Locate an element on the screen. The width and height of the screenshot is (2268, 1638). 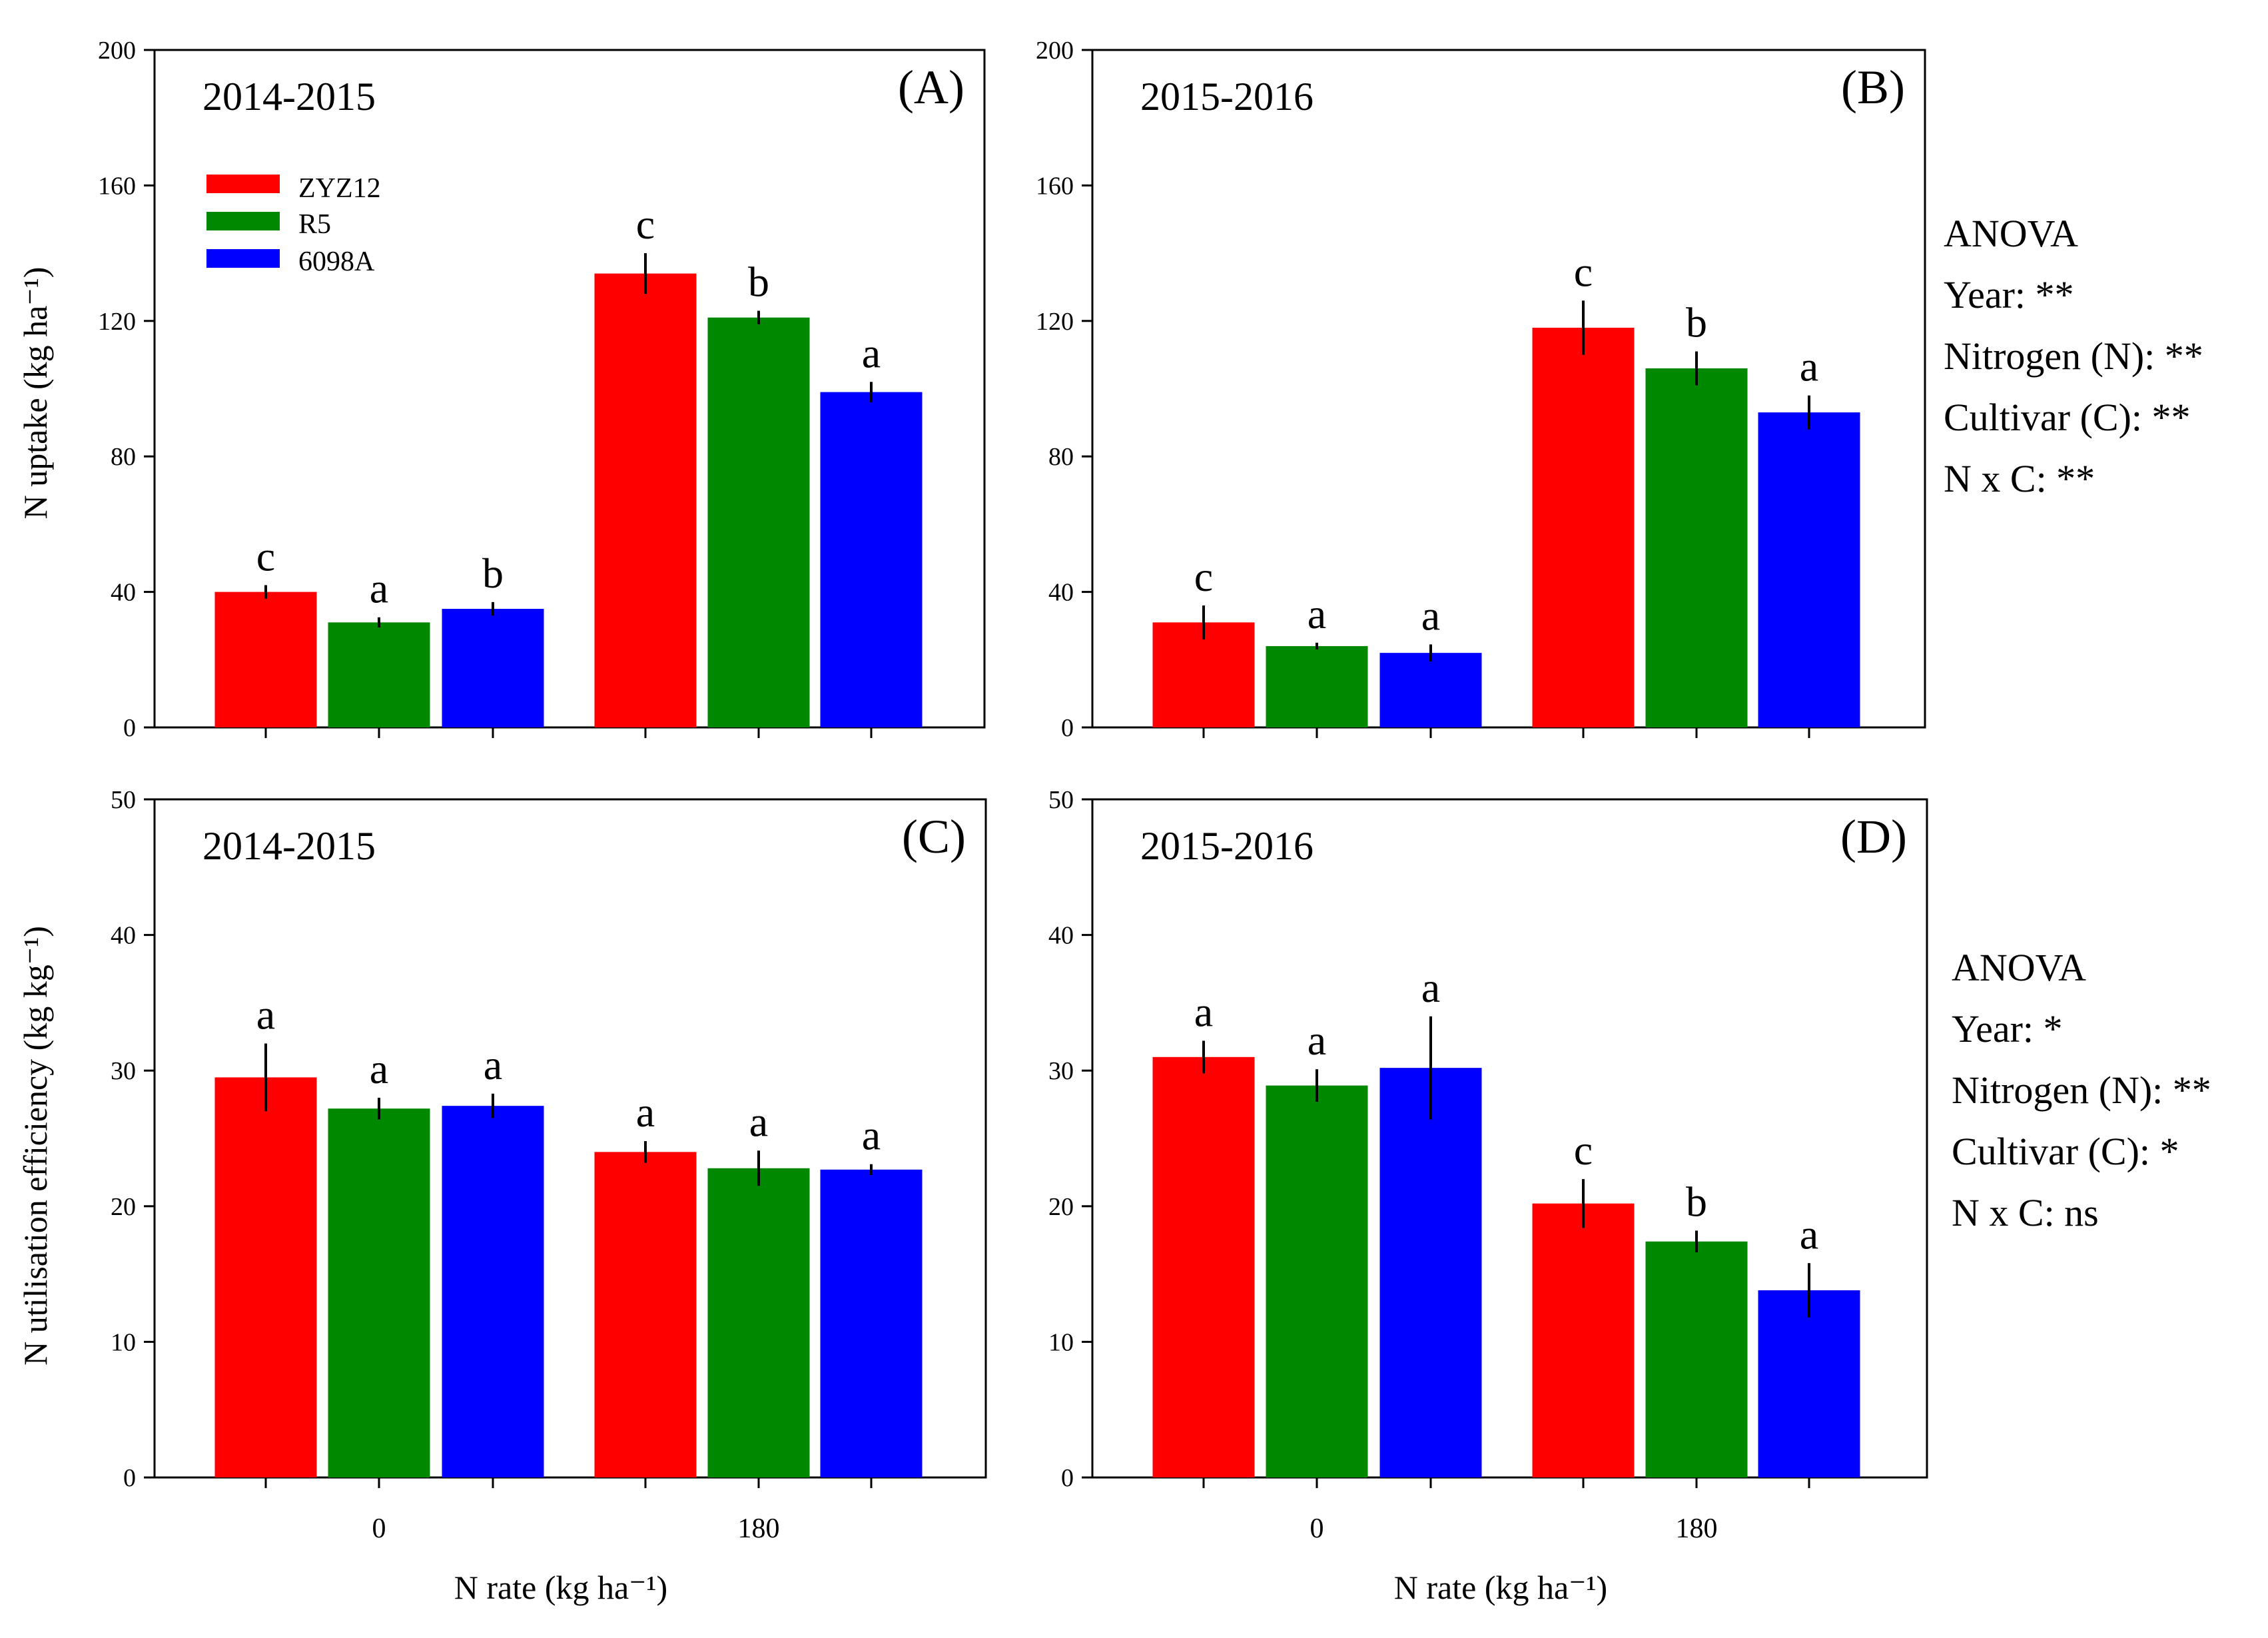
anova-top-year: Year: ** is located at coordinates (2009, 294).